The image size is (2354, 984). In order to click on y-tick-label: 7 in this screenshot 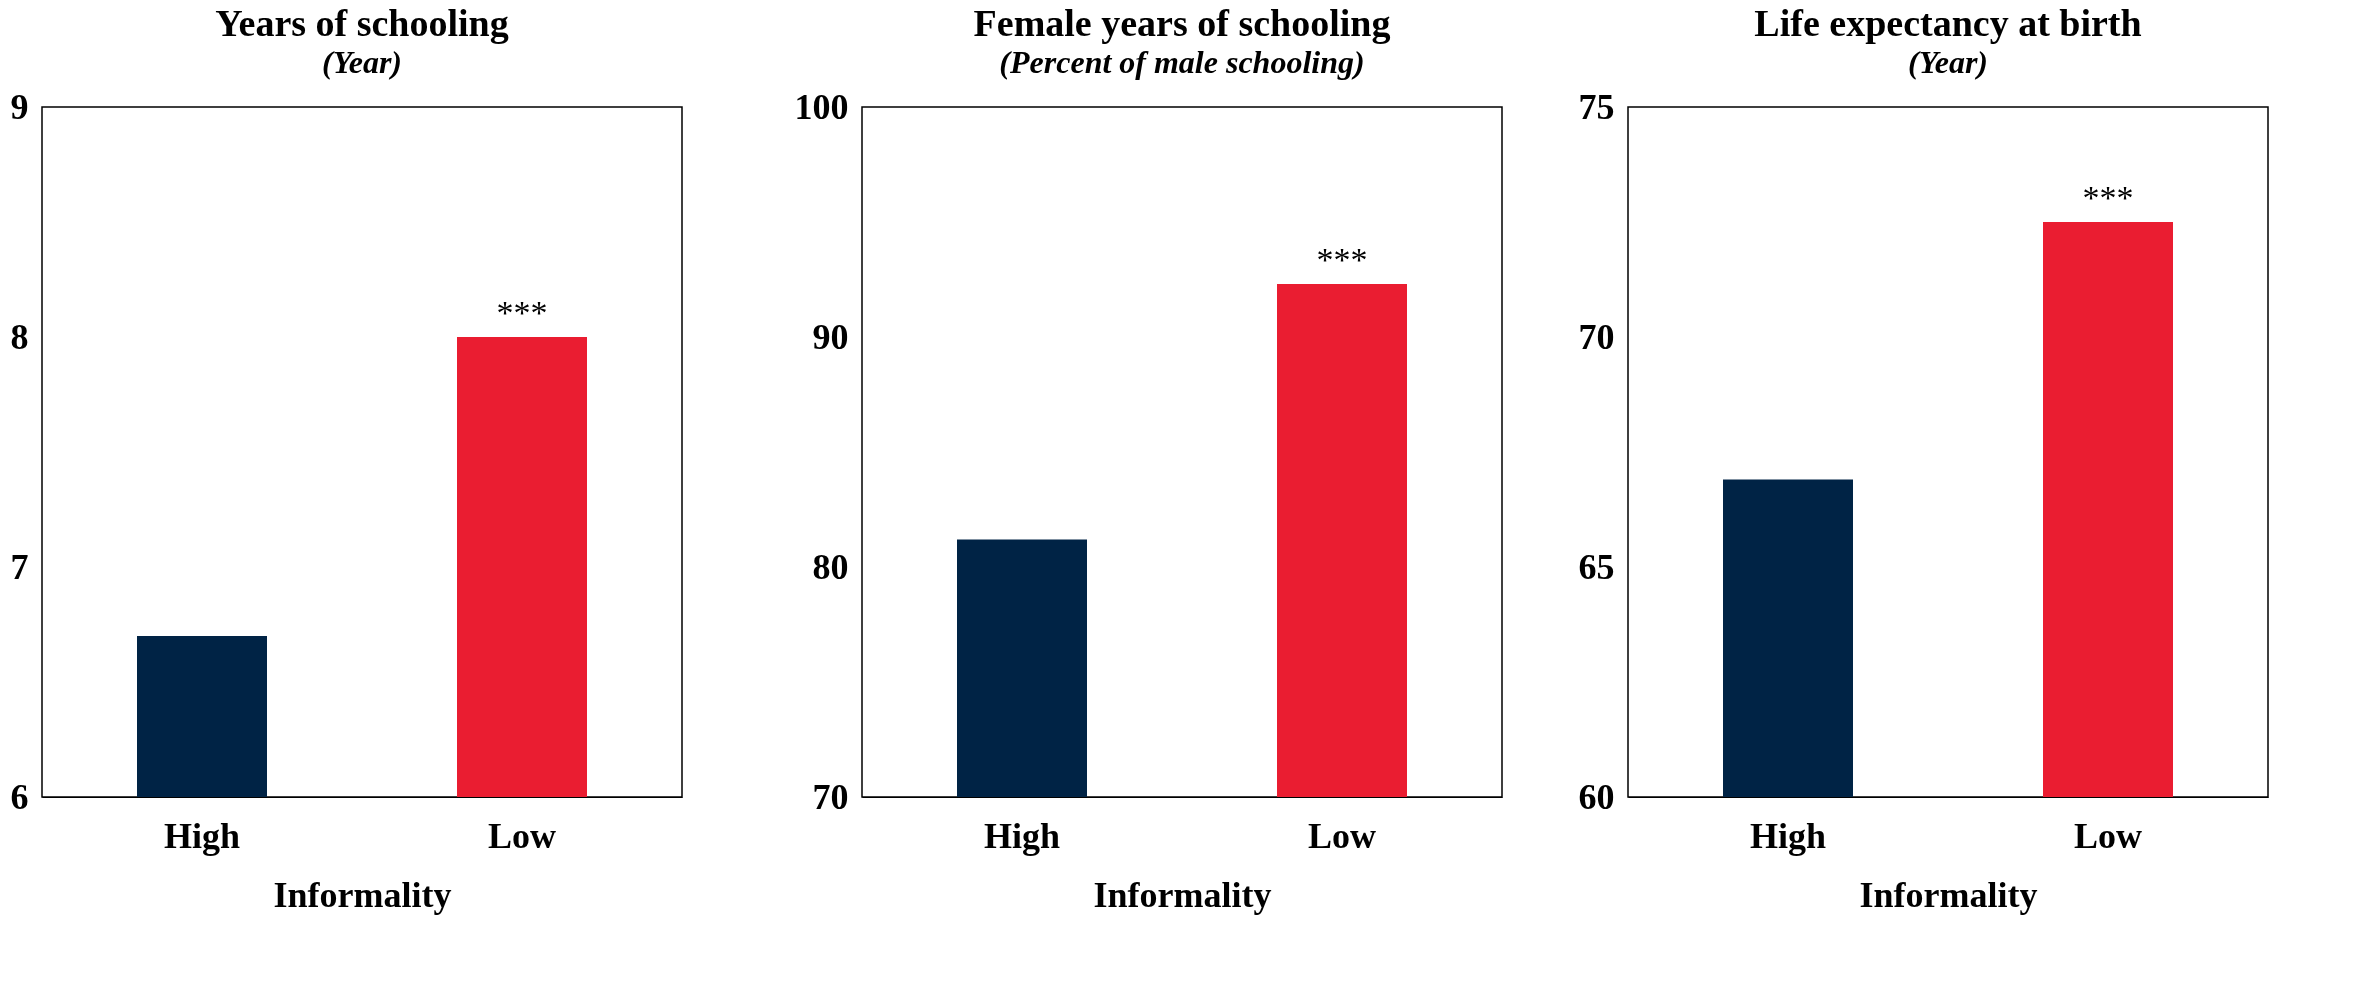, I will do `click(19, 566)`.